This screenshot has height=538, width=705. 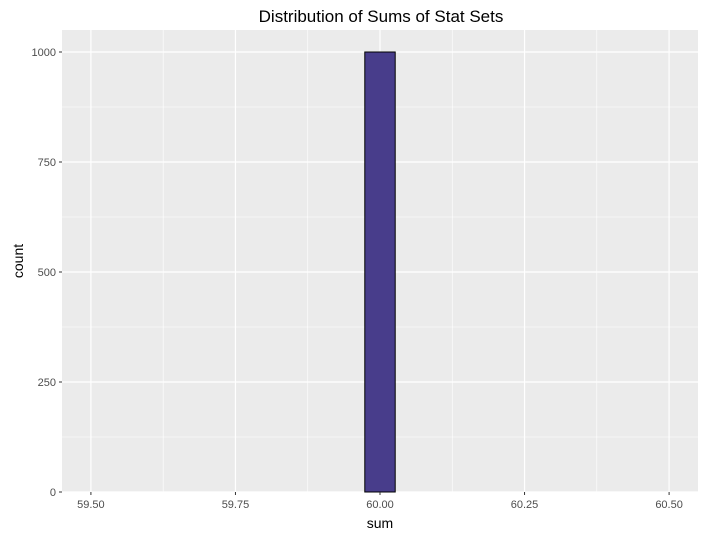 What do you see at coordinates (669, 505) in the screenshot?
I see `x-tick-label: 60.50` at bounding box center [669, 505].